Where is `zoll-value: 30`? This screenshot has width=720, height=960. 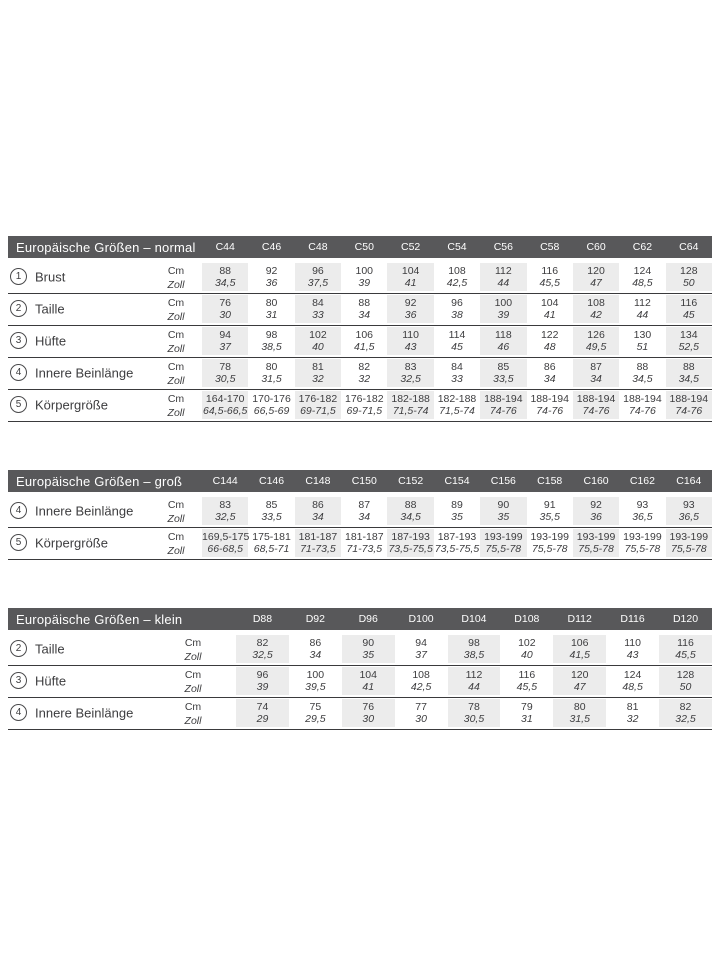 zoll-value: 30 is located at coordinates (225, 315).